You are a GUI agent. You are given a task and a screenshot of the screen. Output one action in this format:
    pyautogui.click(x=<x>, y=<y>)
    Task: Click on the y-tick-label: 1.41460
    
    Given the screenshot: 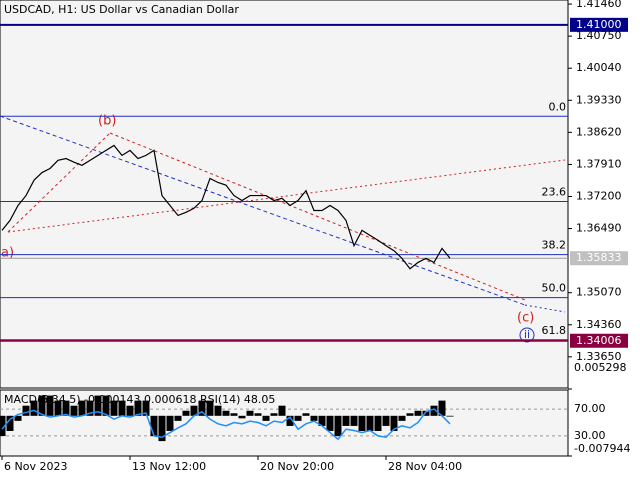 What is the action you would take?
    pyautogui.click(x=599, y=5)
    